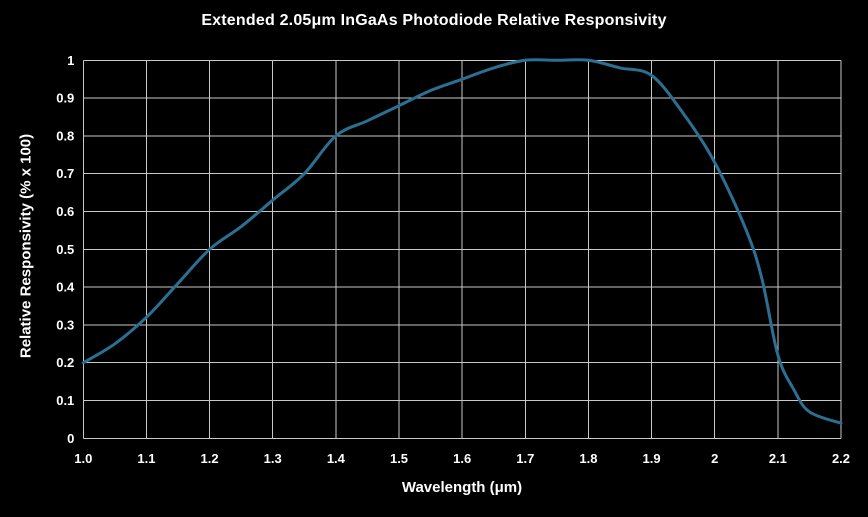 This screenshot has height=517, width=868. I want to click on x-tick-label: 1.6, so click(462, 458).